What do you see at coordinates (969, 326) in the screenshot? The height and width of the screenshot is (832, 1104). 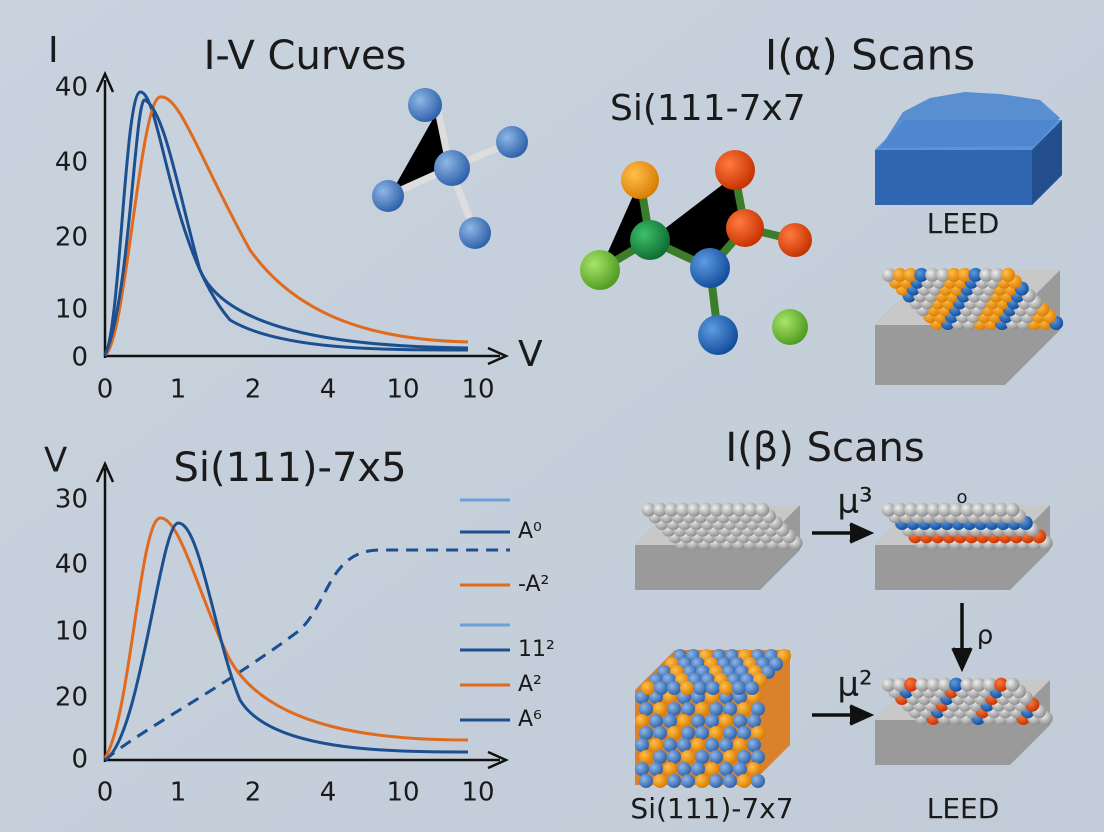 I see `atom-slab` at bounding box center [969, 326].